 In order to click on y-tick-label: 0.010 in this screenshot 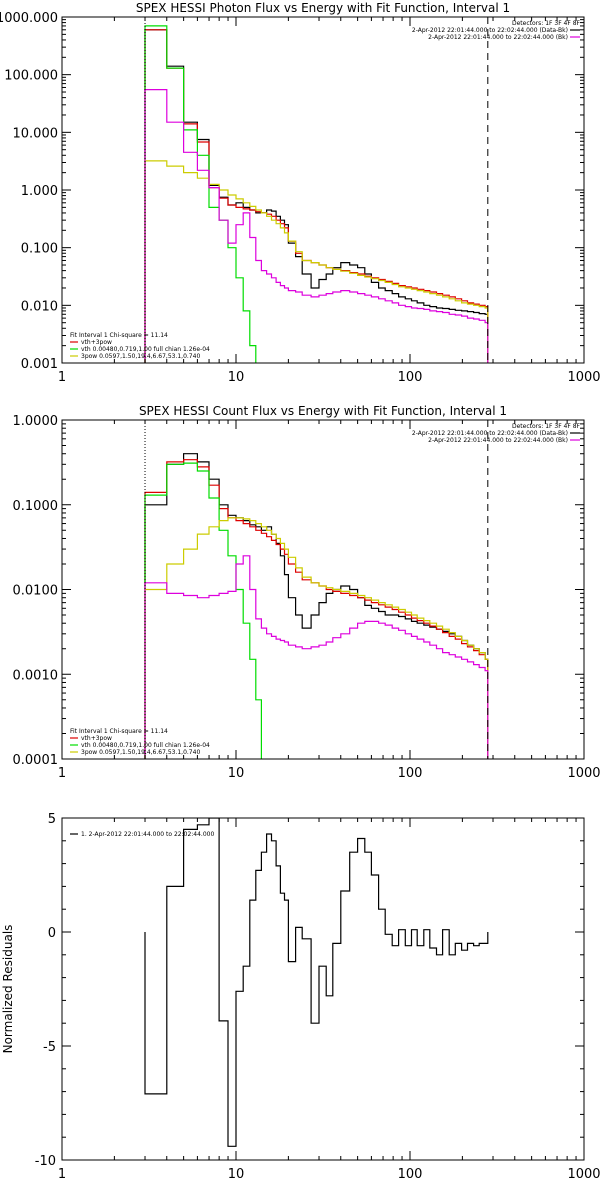, I will do `click(39, 306)`.